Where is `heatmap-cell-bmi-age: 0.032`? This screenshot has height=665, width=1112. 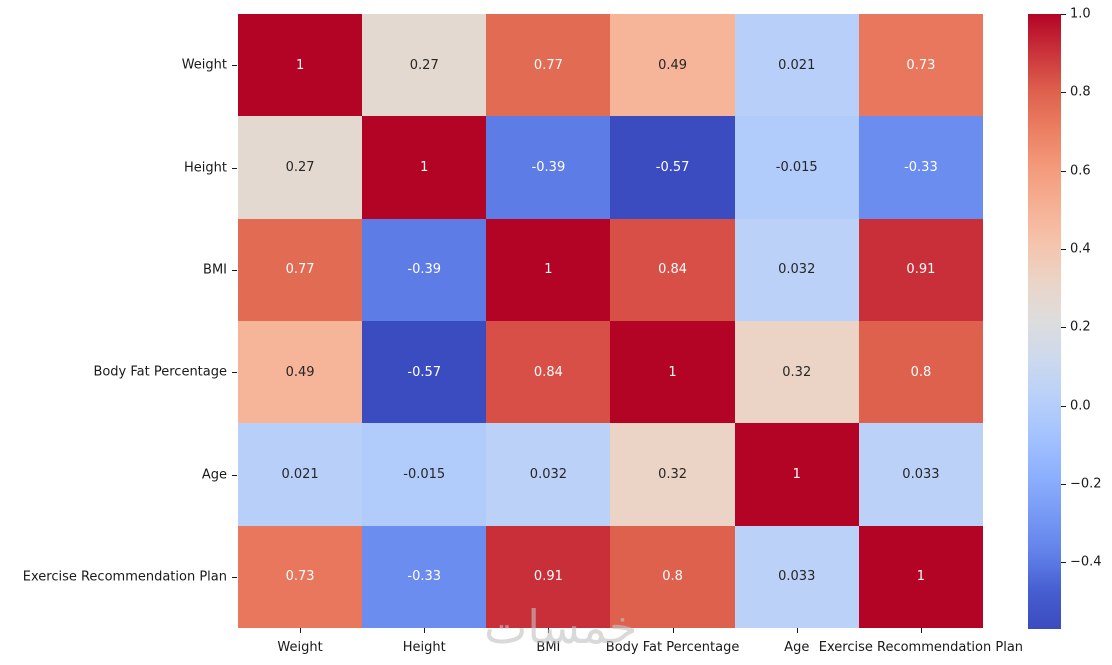 heatmap-cell-bmi-age: 0.032 is located at coordinates (796, 269).